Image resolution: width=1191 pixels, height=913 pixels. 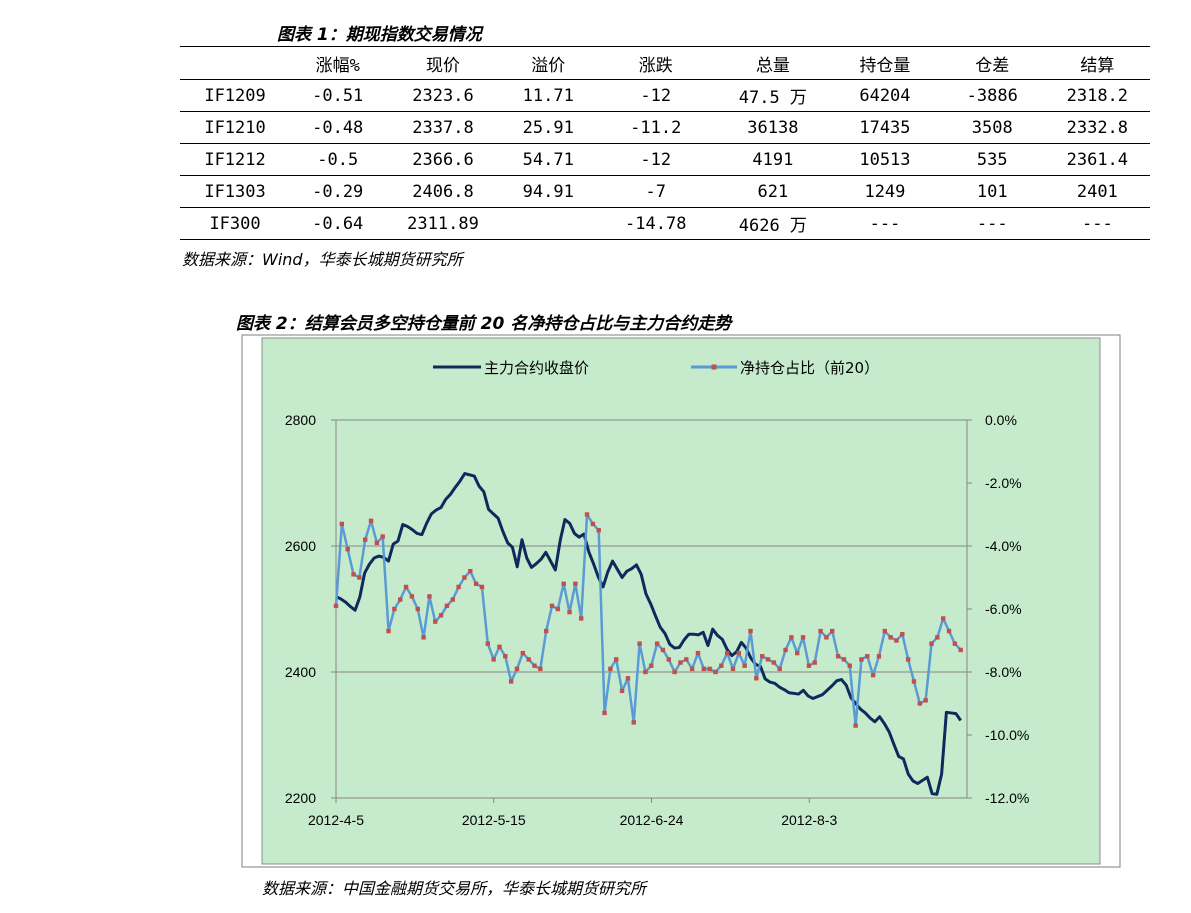 What do you see at coordinates (992, 159) in the screenshot?
I see `table-cell: 535` at bounding box center [992, 159].